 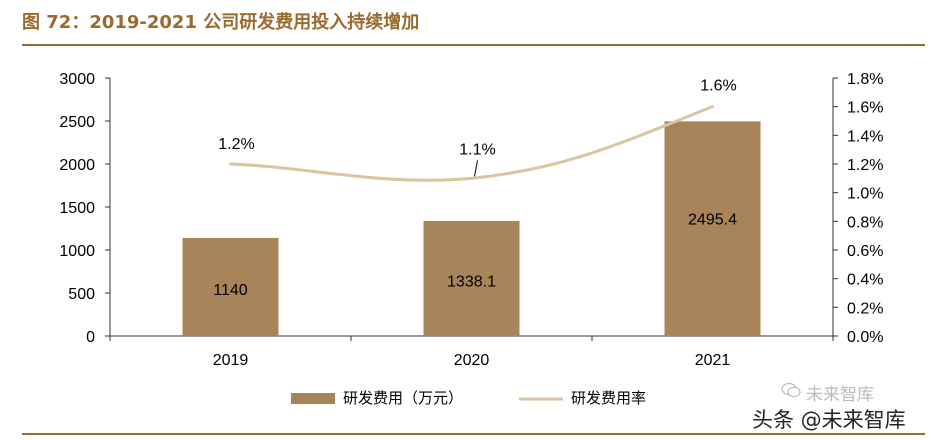 What do you see at coordinates (236, 144) in the screenshot?
I see `rate-value-label: 1.2%` at bounding box center [236, 144].